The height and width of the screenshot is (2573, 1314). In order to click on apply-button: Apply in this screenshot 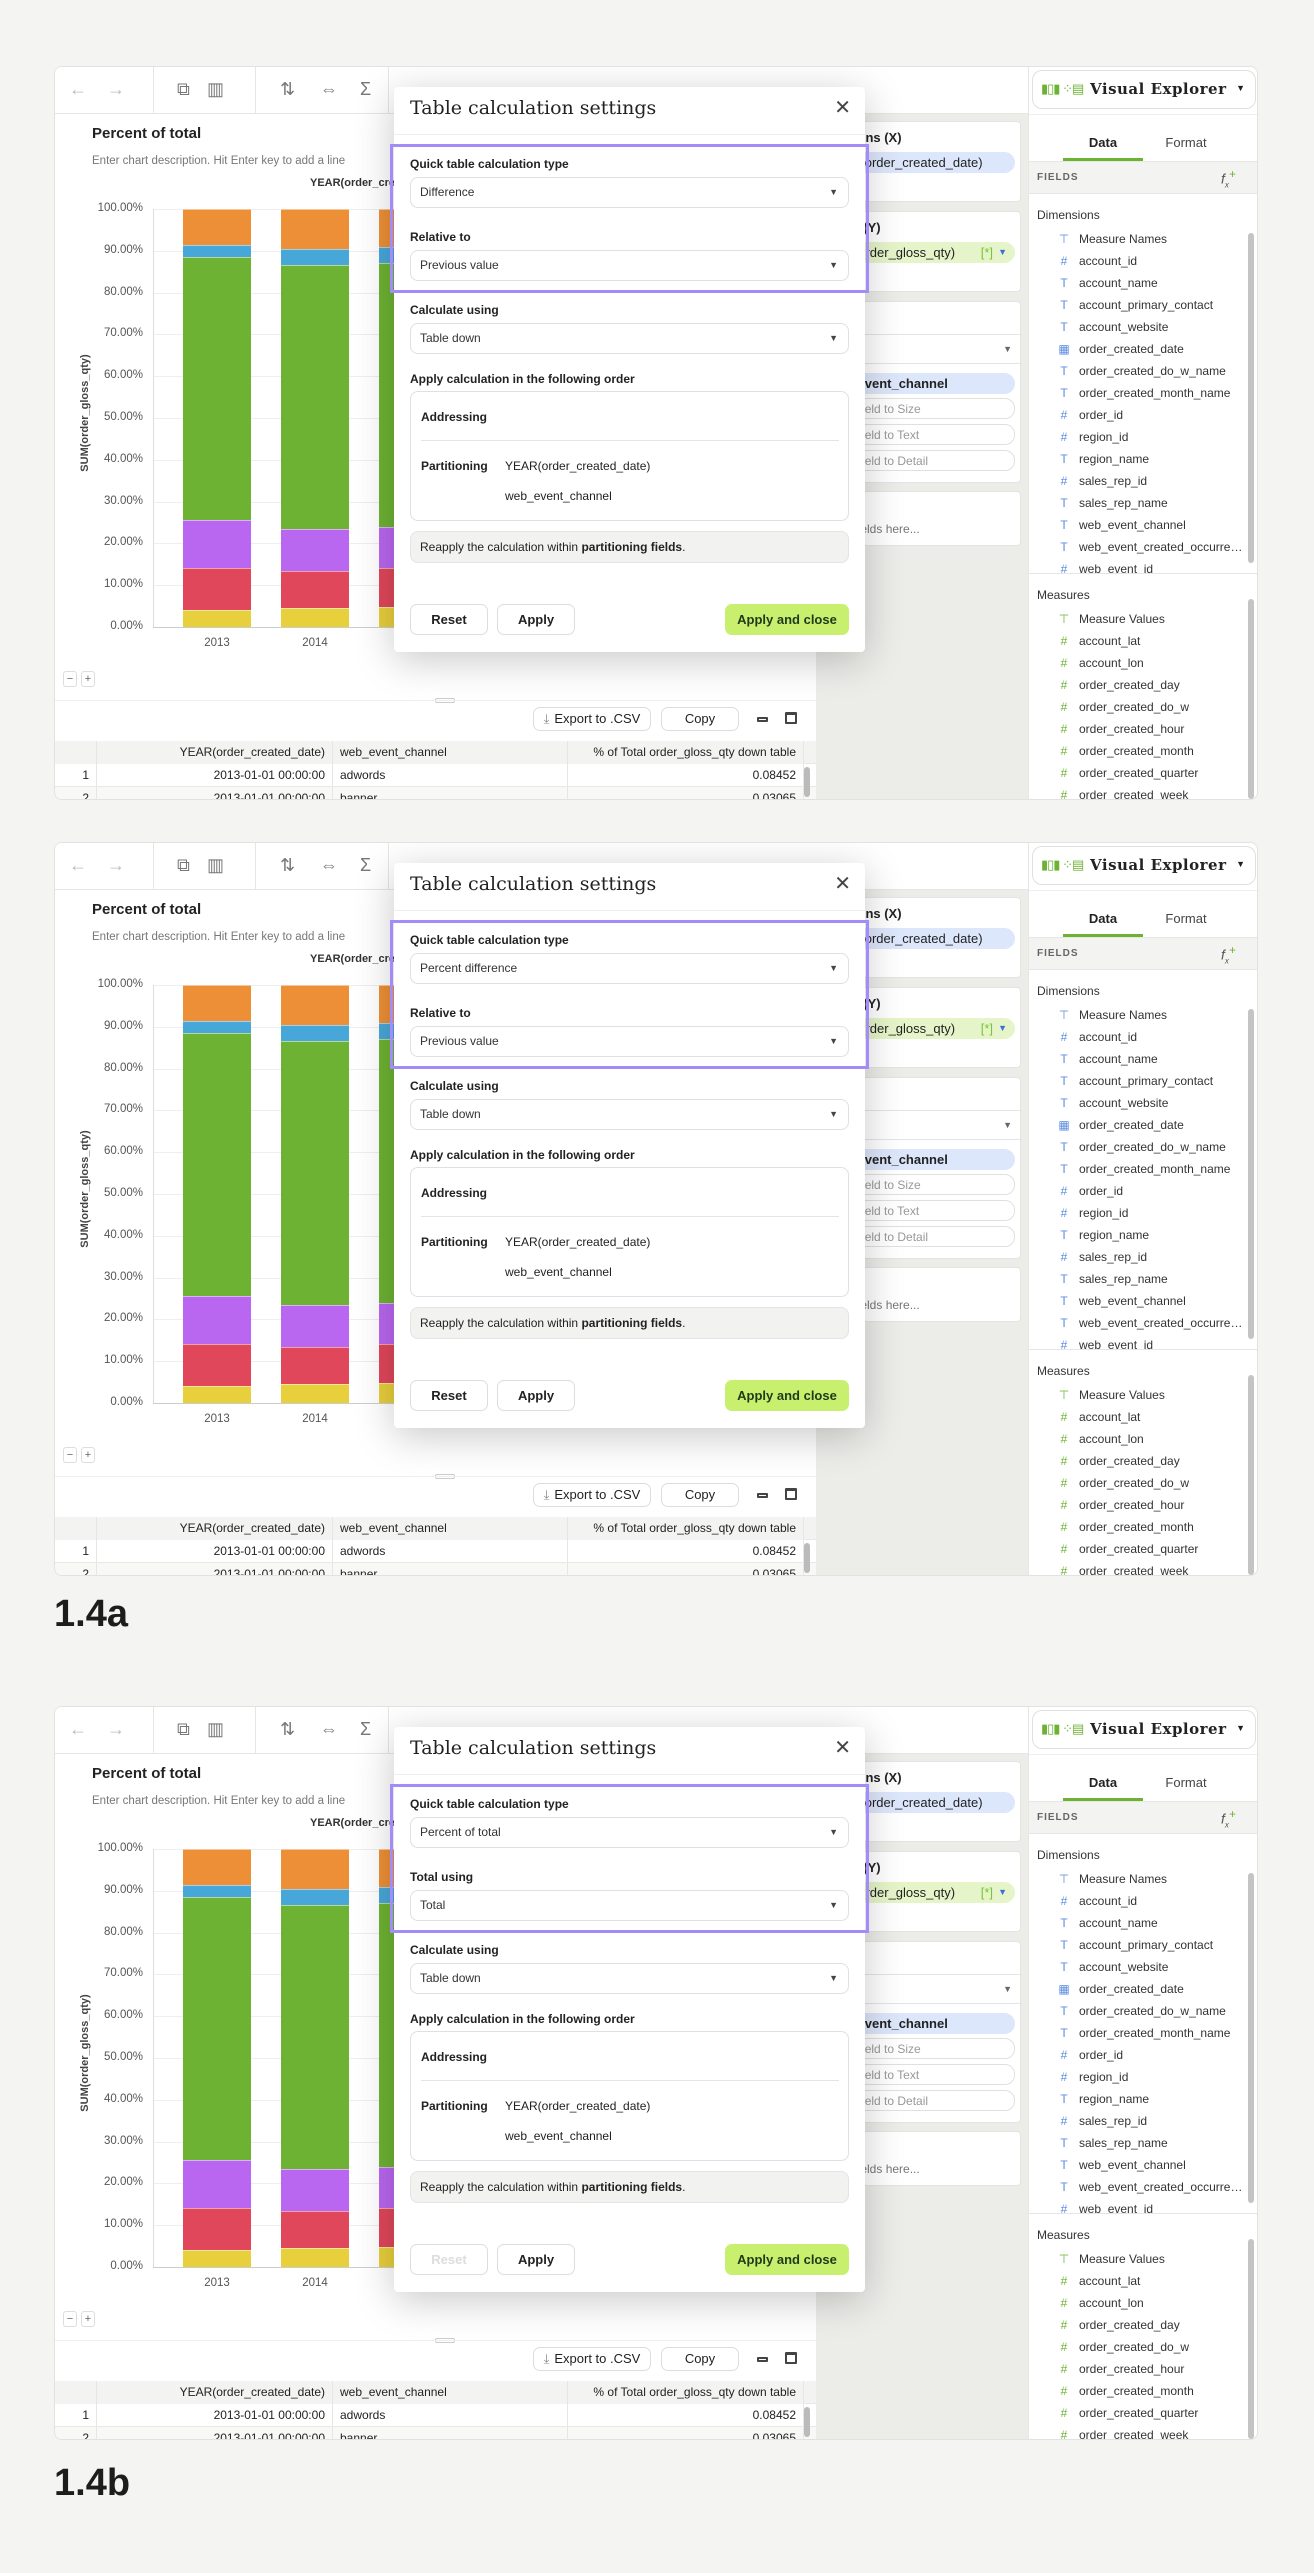, I will do `click(536, 619)`.